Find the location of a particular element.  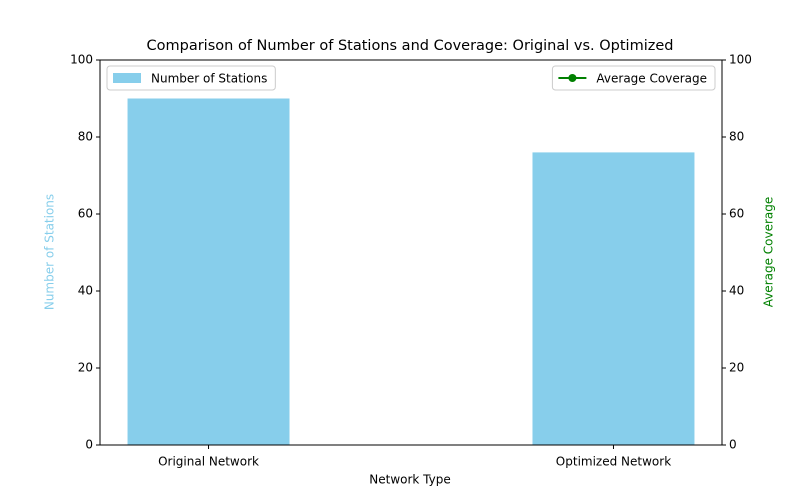

legend-label: Average Coverage is located at coordinates (651, 79).